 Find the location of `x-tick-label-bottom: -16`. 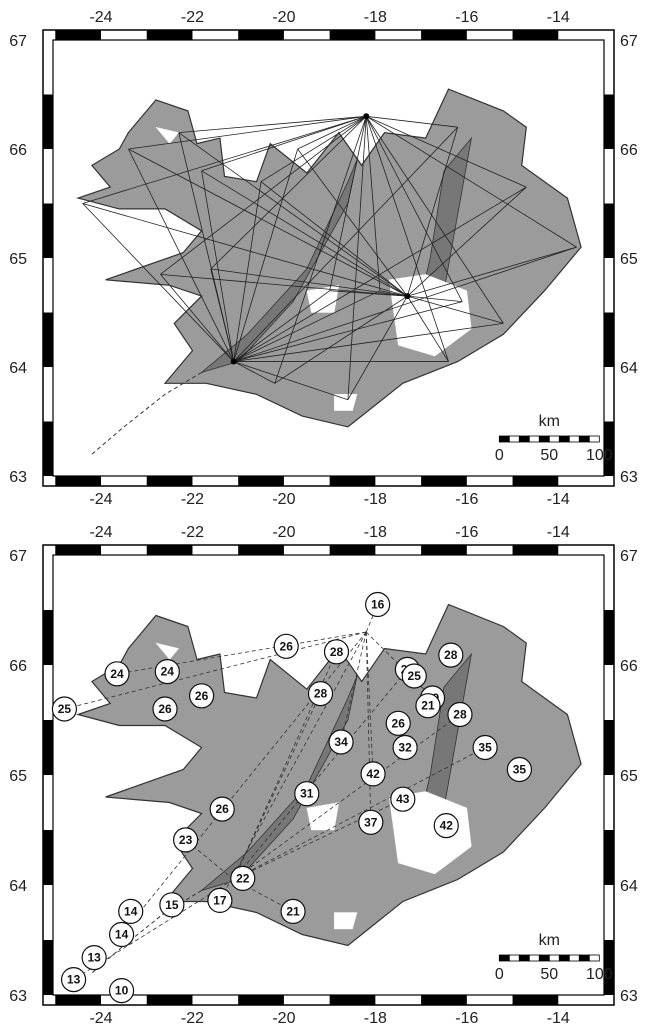

x-tick-label-bottom: -16 is located at coordinates (466, 499).